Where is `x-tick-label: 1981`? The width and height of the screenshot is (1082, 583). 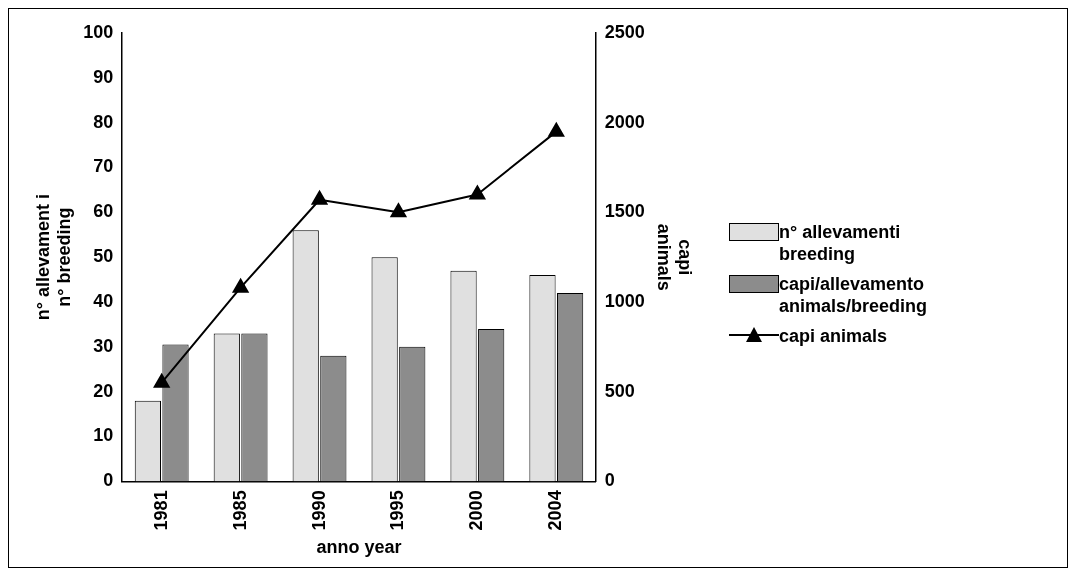
x-tick-label: 1981 is located at coordinates (160, 510).